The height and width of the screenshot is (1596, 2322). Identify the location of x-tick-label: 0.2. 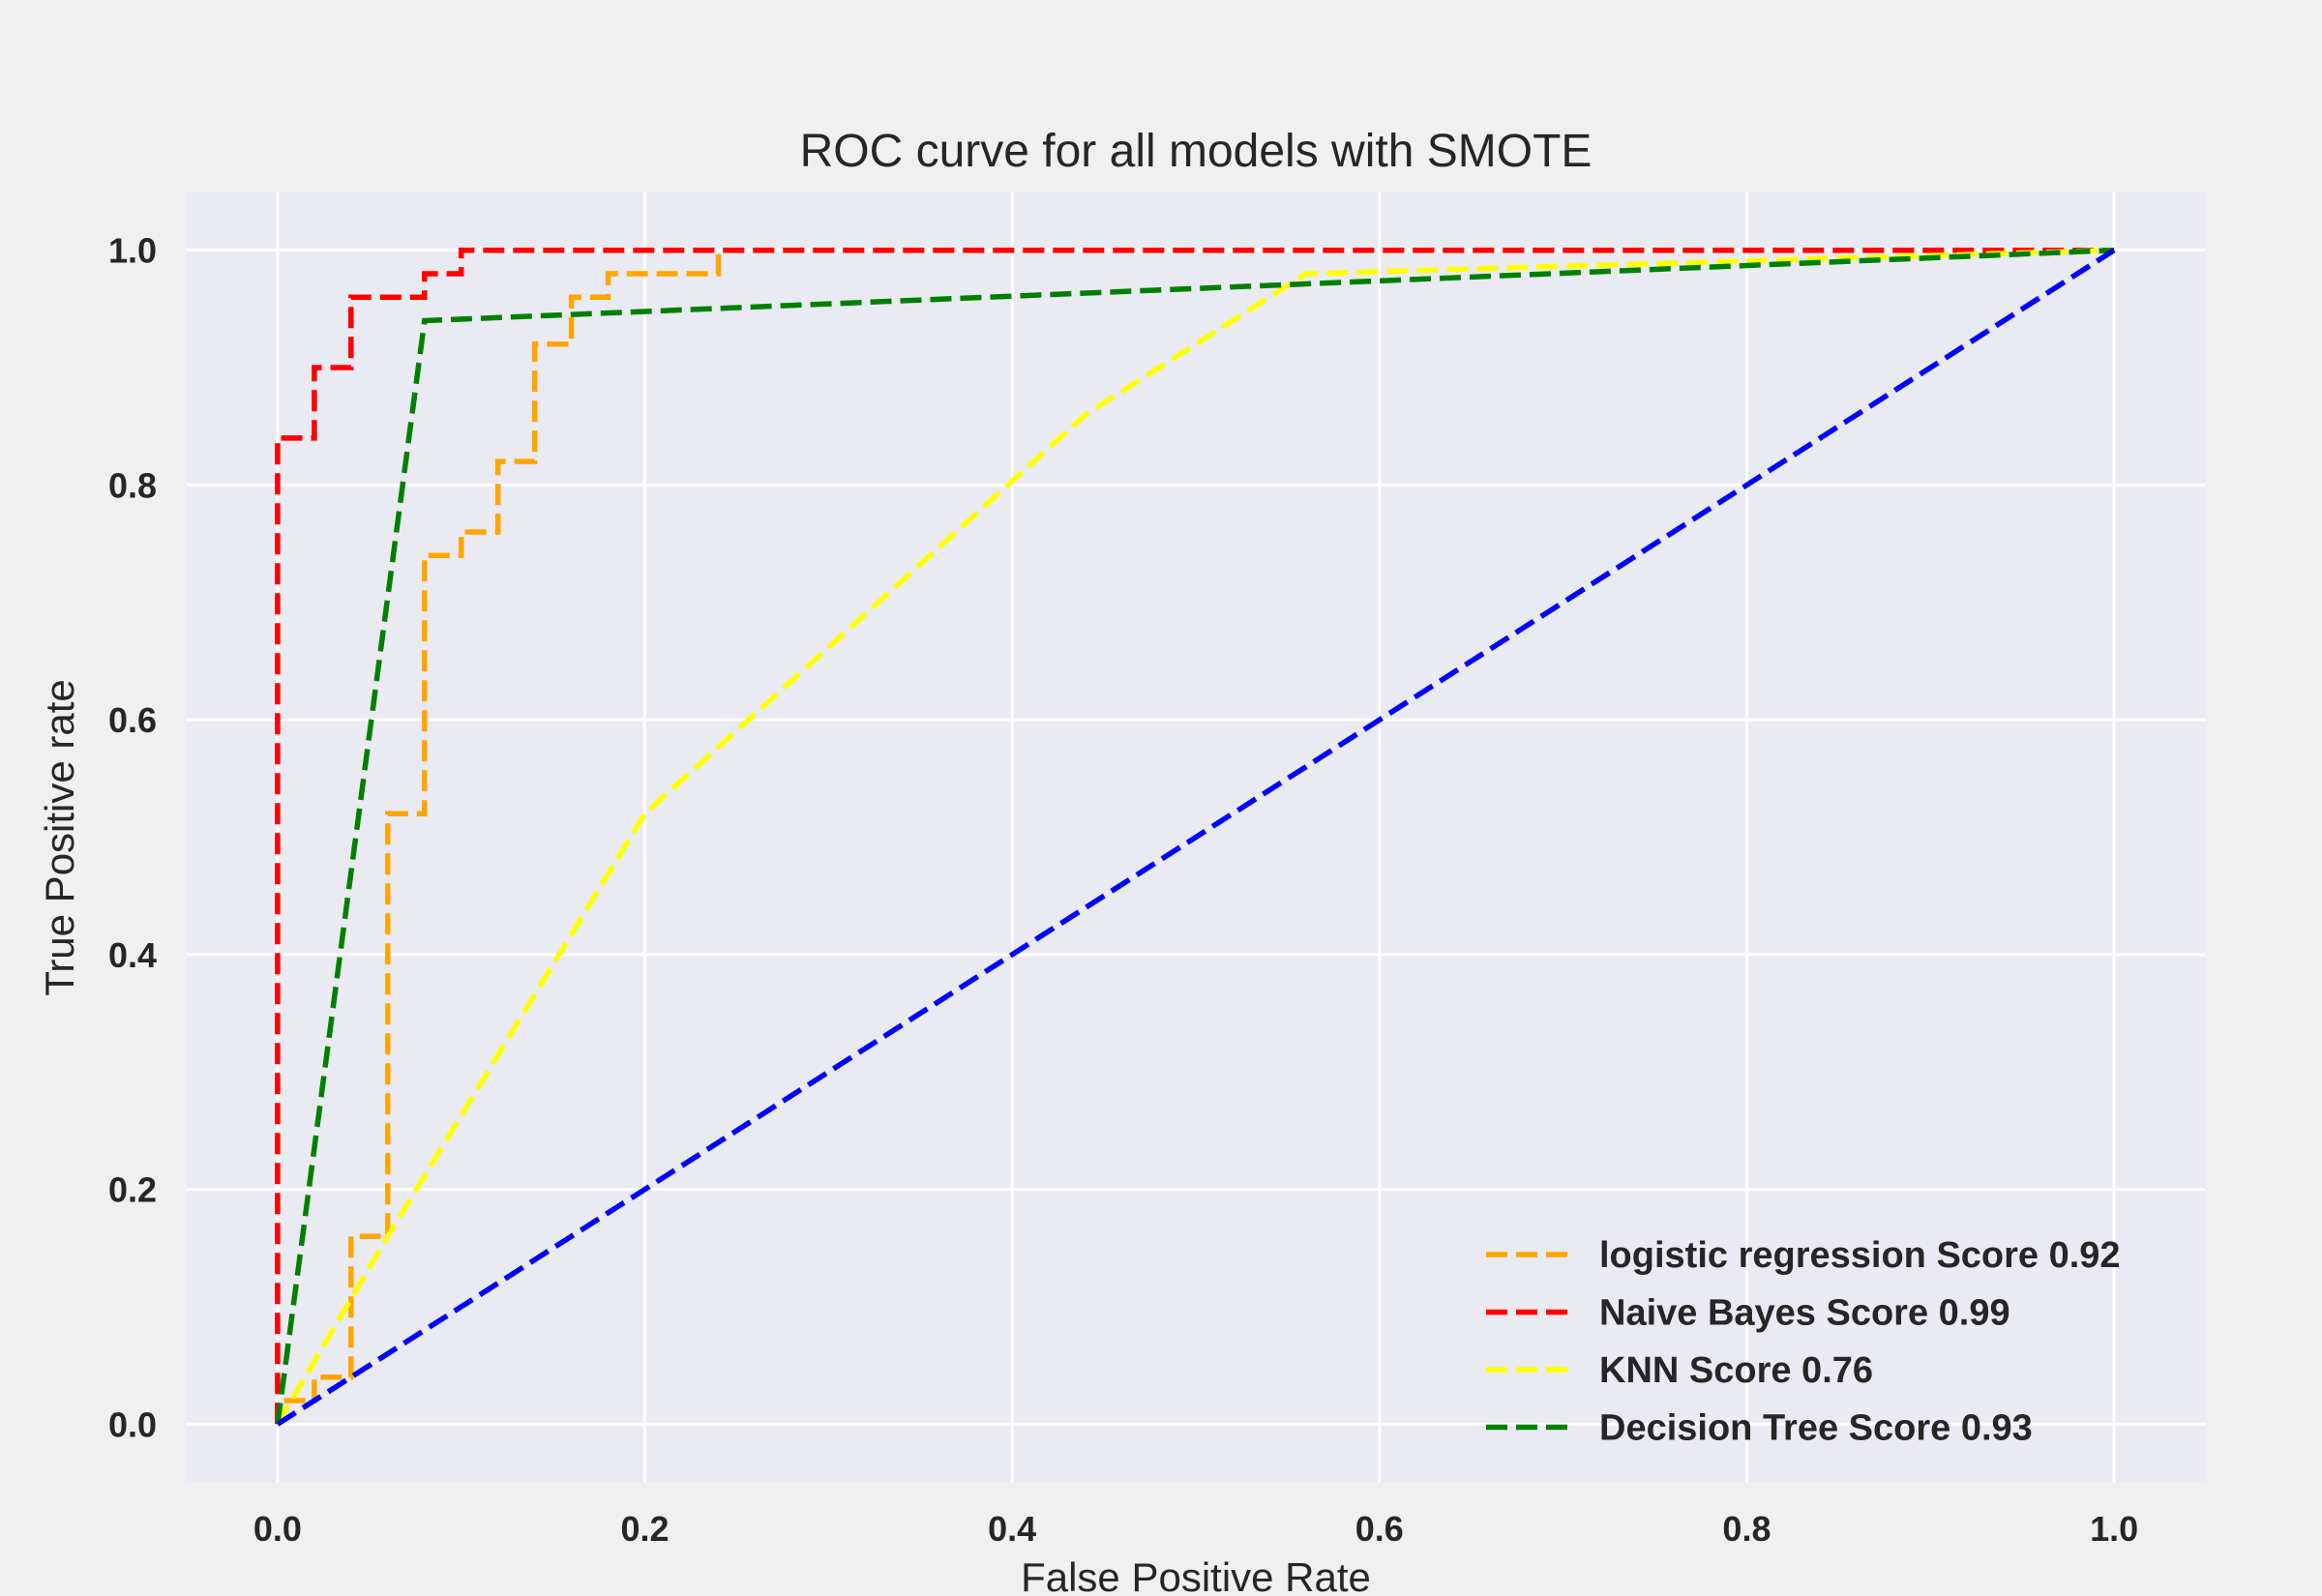
(645, 1529).